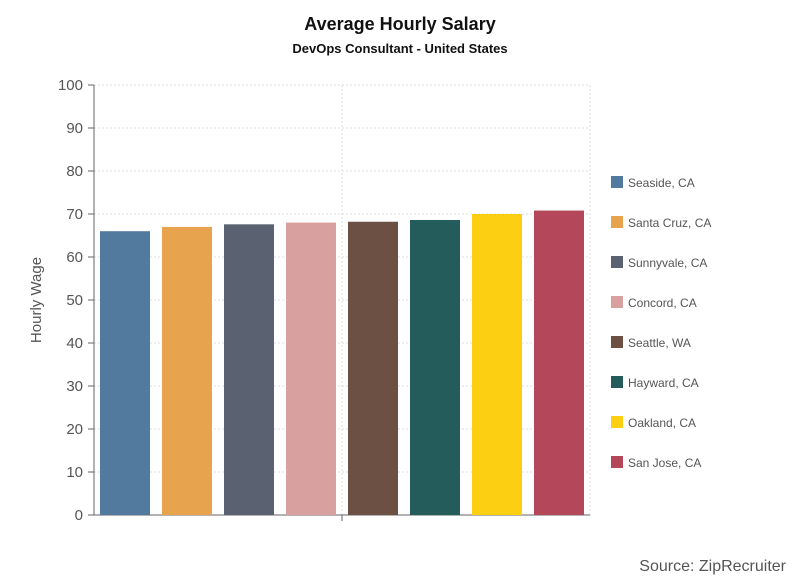 The width and height of the screenshot is (800, 586). Describe the element at coordinates (74, 386) in the screenshot. I see `y-tick-label: 30` at that location.